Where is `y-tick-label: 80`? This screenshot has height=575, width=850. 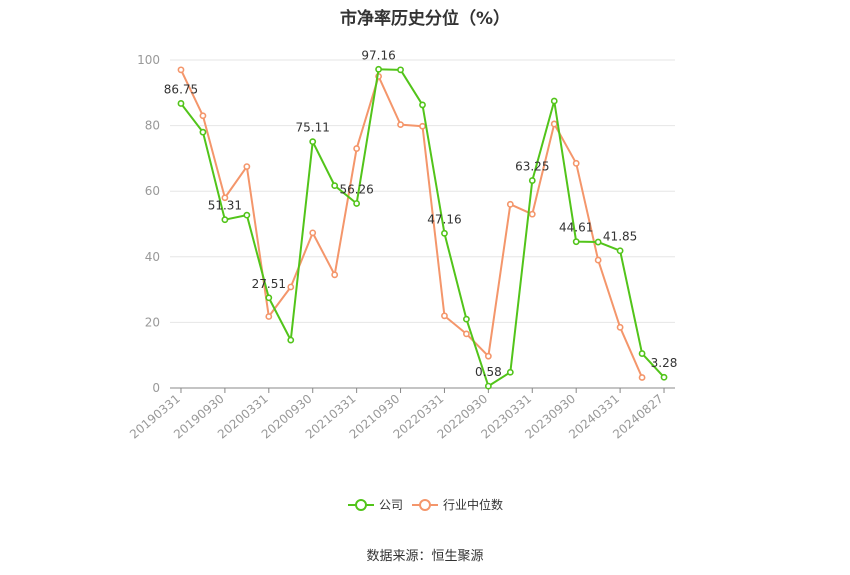 y-tick-label: 80 is located at coordinates (152, 126).